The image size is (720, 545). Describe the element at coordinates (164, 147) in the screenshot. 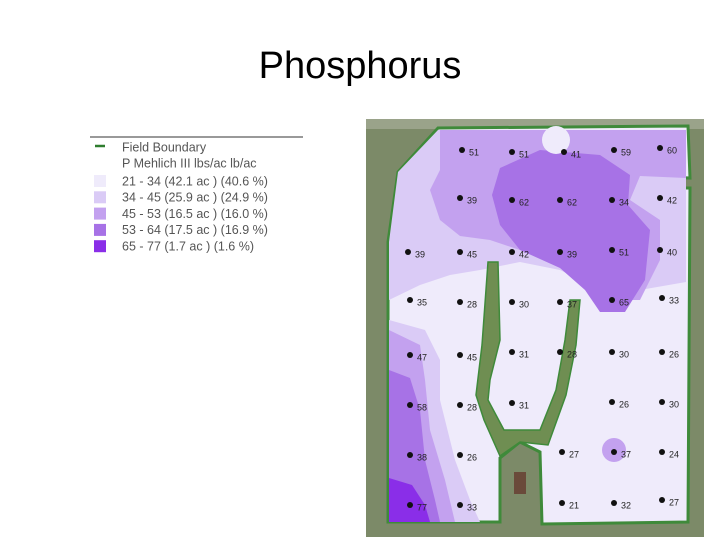

I see `legend-boundary: Field Boundary` at that location.